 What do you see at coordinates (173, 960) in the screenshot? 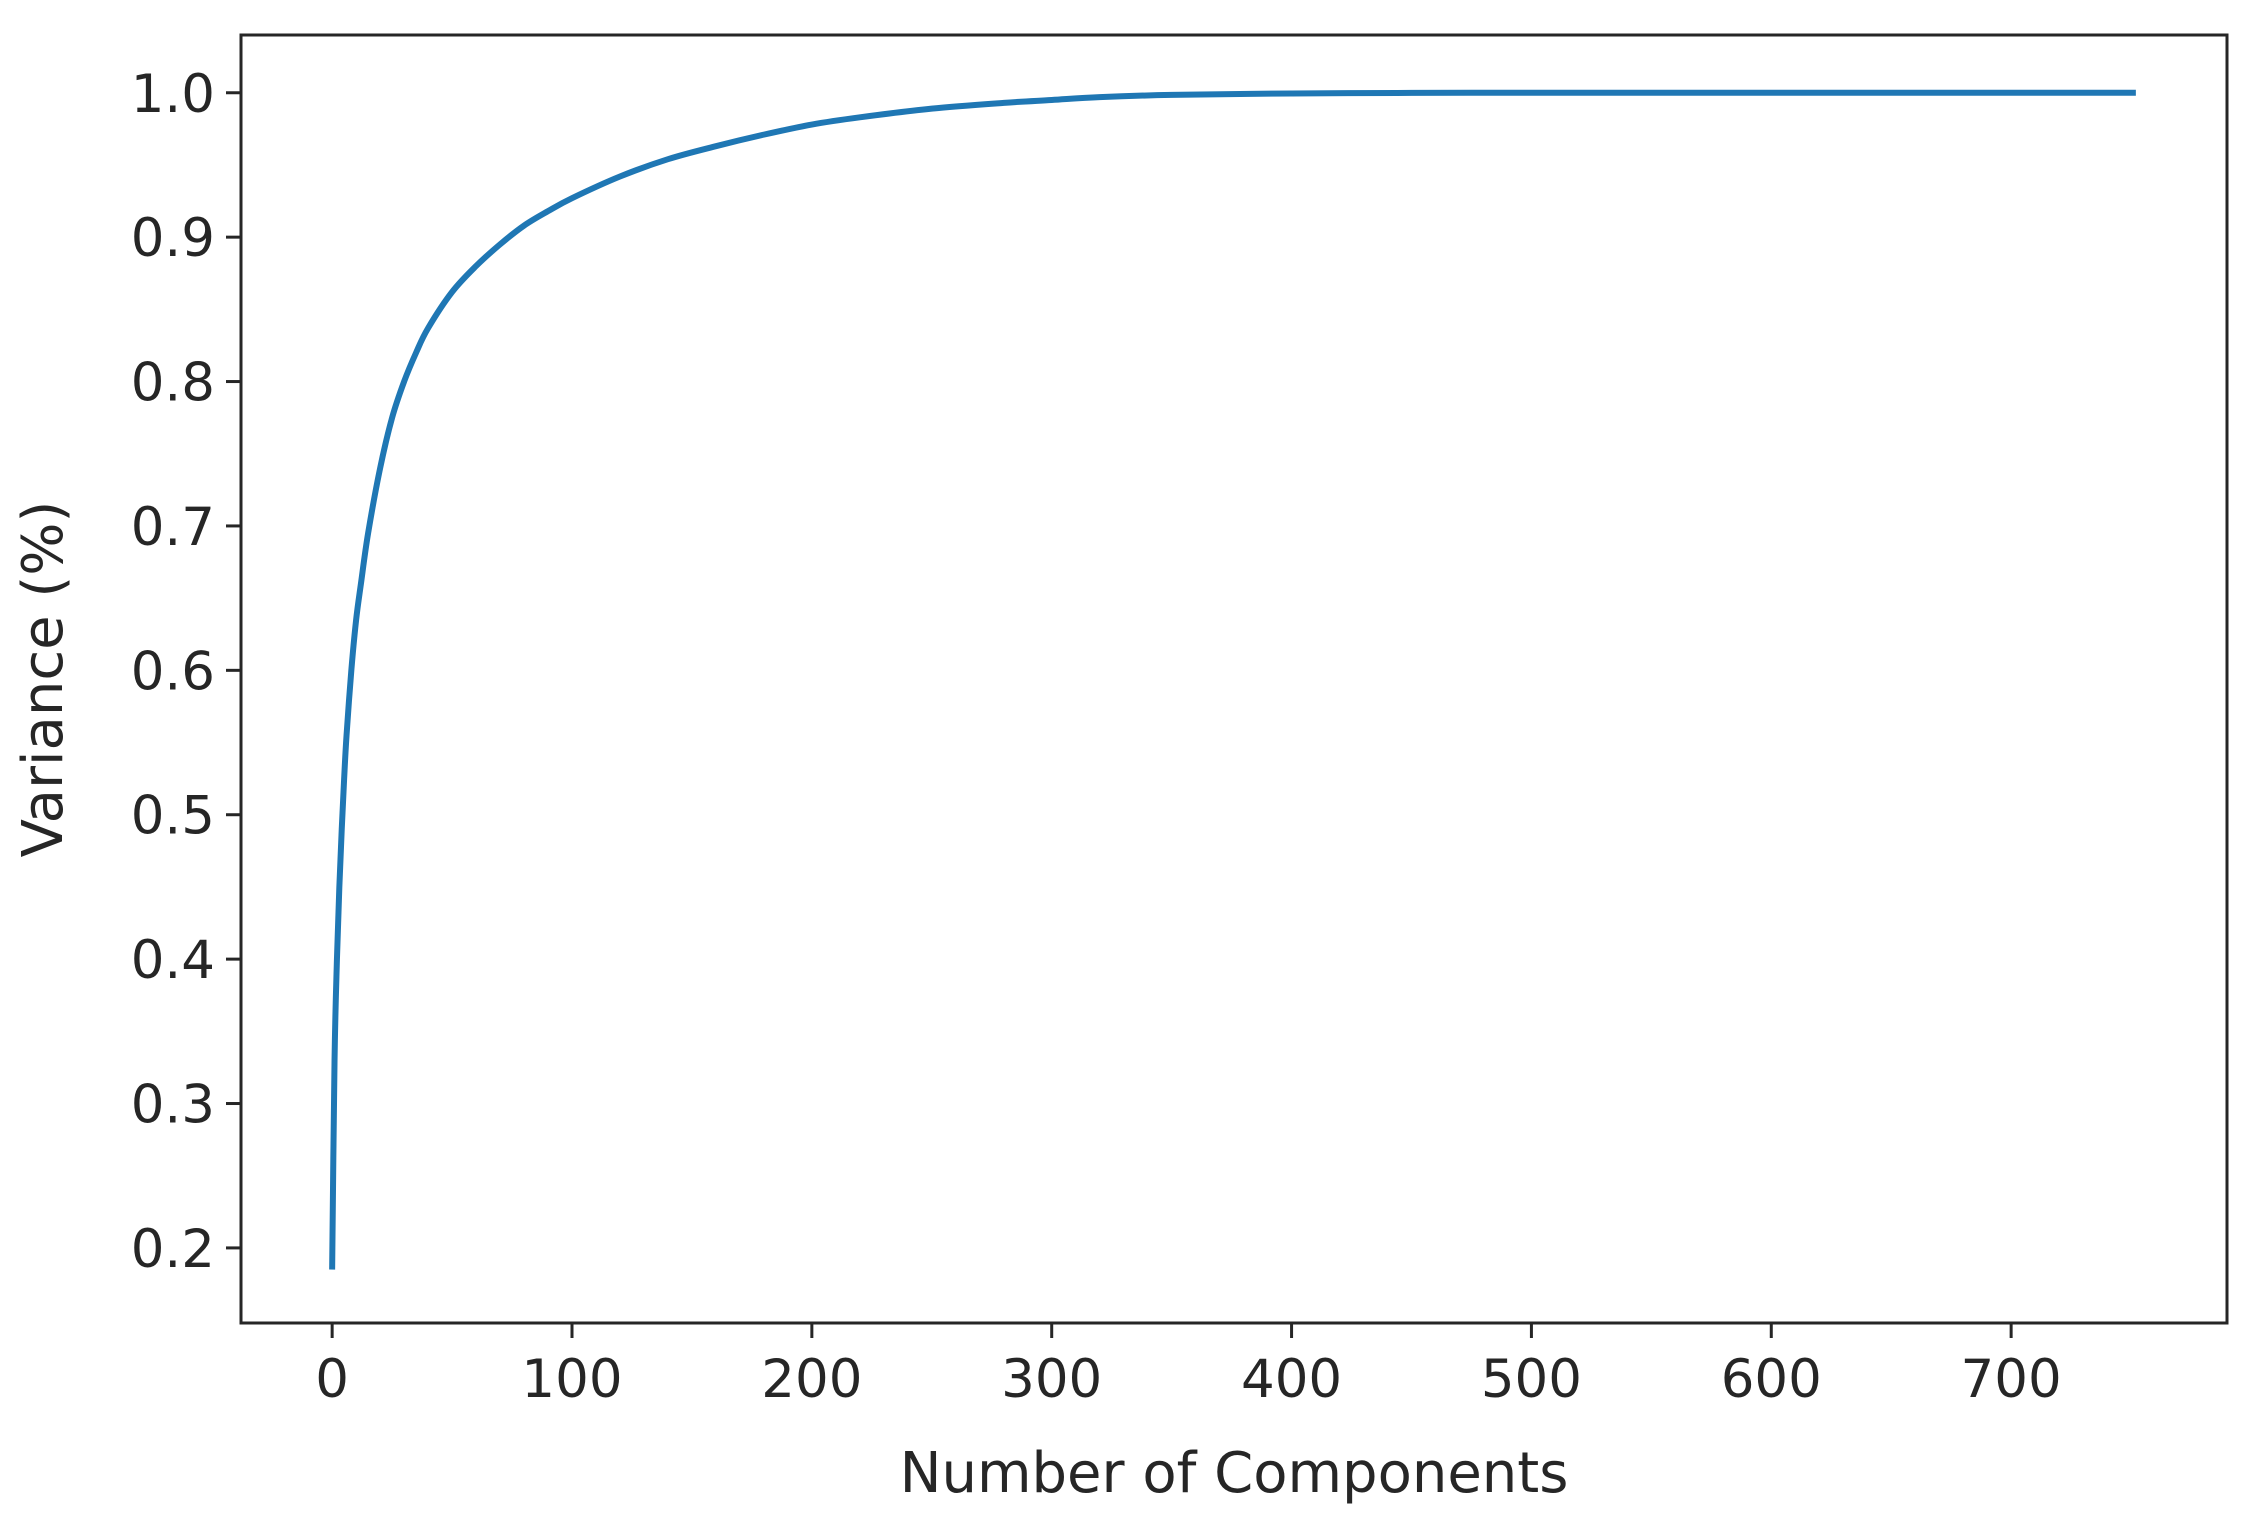
I see `y-tick-label: 0.4` at bounding box center [173, 960].